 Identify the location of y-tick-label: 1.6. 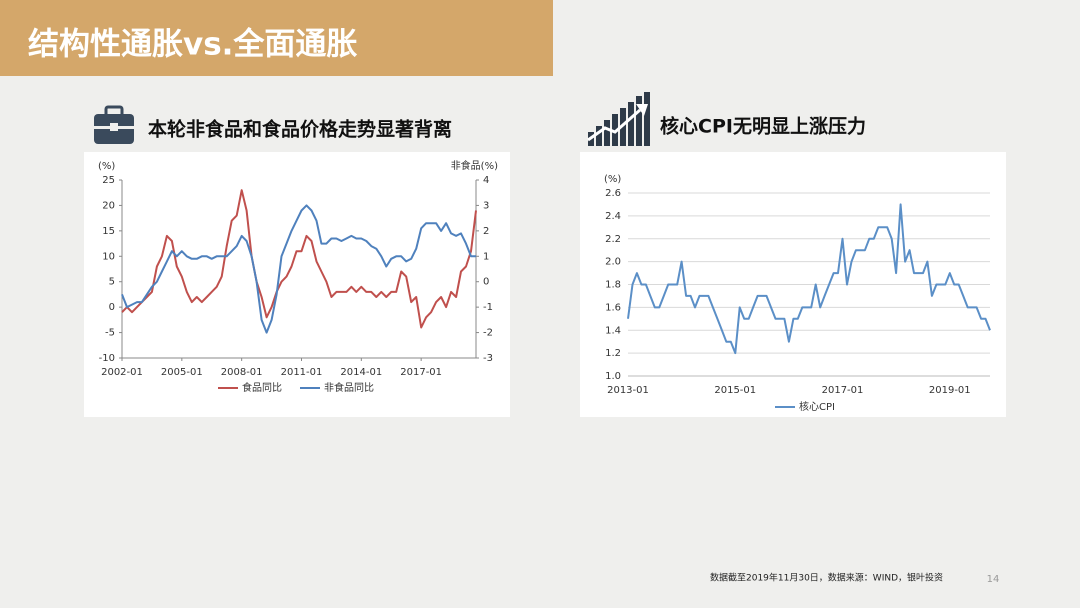
(613, 307).